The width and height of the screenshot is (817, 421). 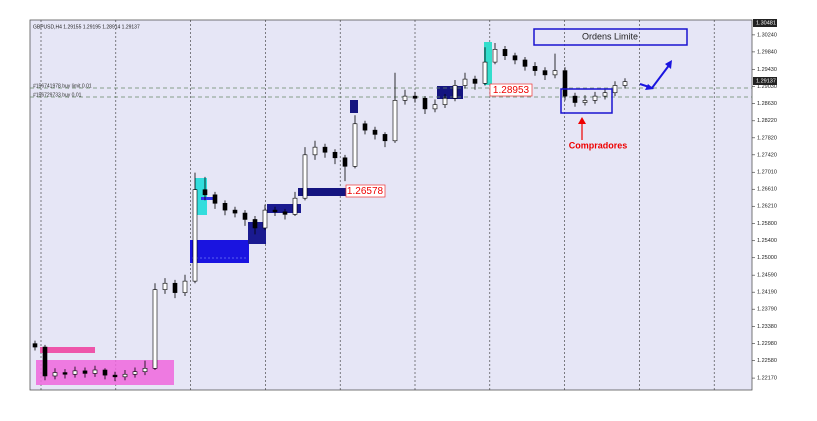 What do you see at coordinates (767, 310) in the screenshot?
I see `y-tick-label: 1.23790` at bounding box center [767, 310].